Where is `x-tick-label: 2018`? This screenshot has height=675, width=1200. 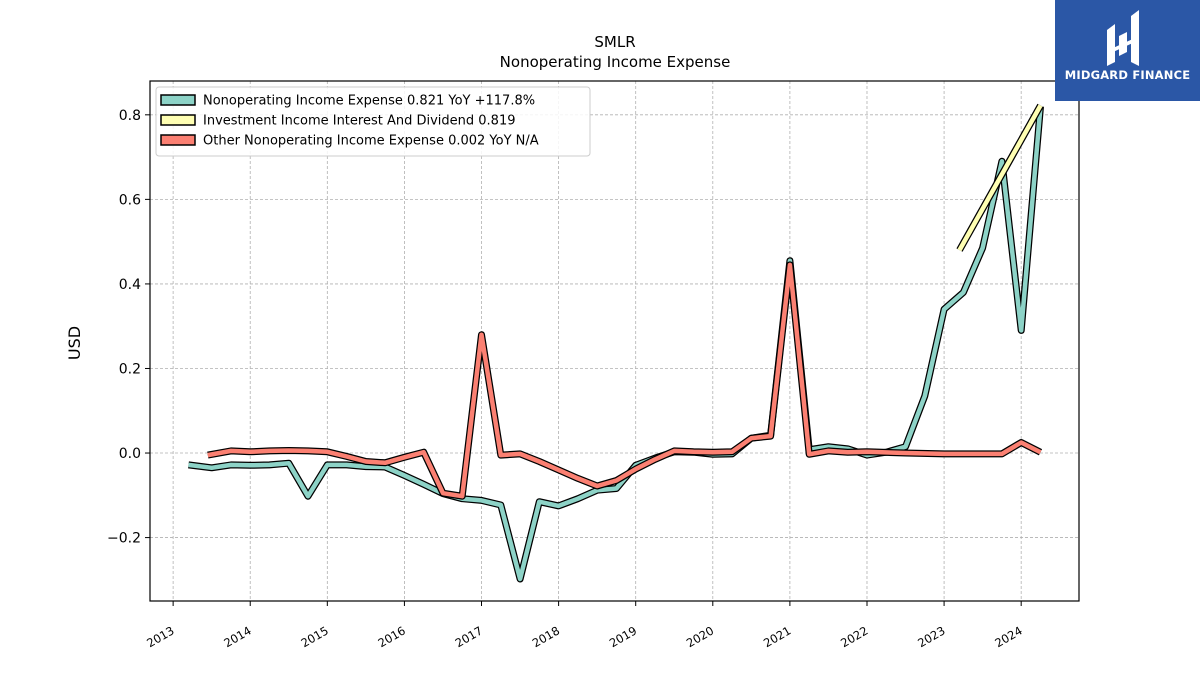 x-tick-label: 2018 is located at coordinates (546, 636).